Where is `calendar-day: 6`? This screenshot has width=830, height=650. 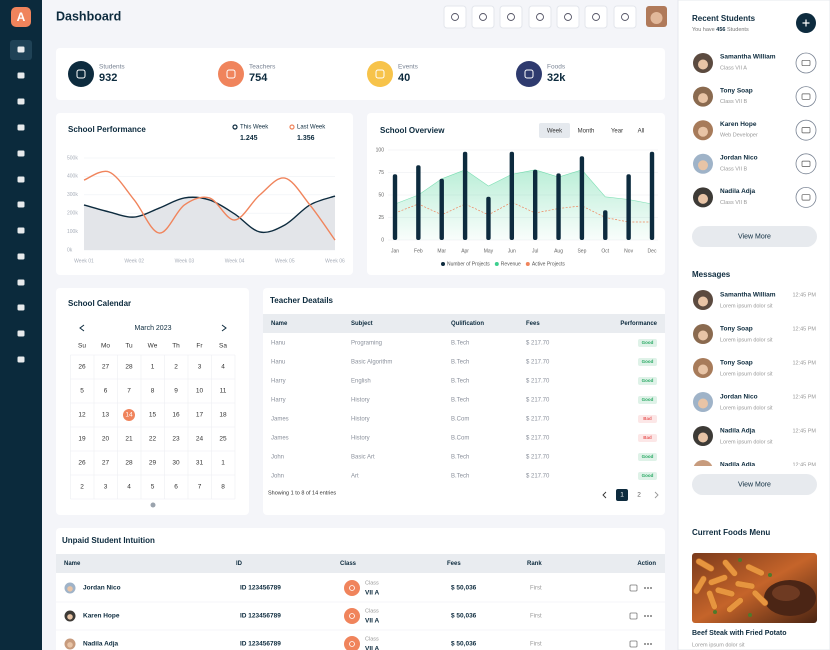 calendar-day: 6 is located at coordinates (176, 487).